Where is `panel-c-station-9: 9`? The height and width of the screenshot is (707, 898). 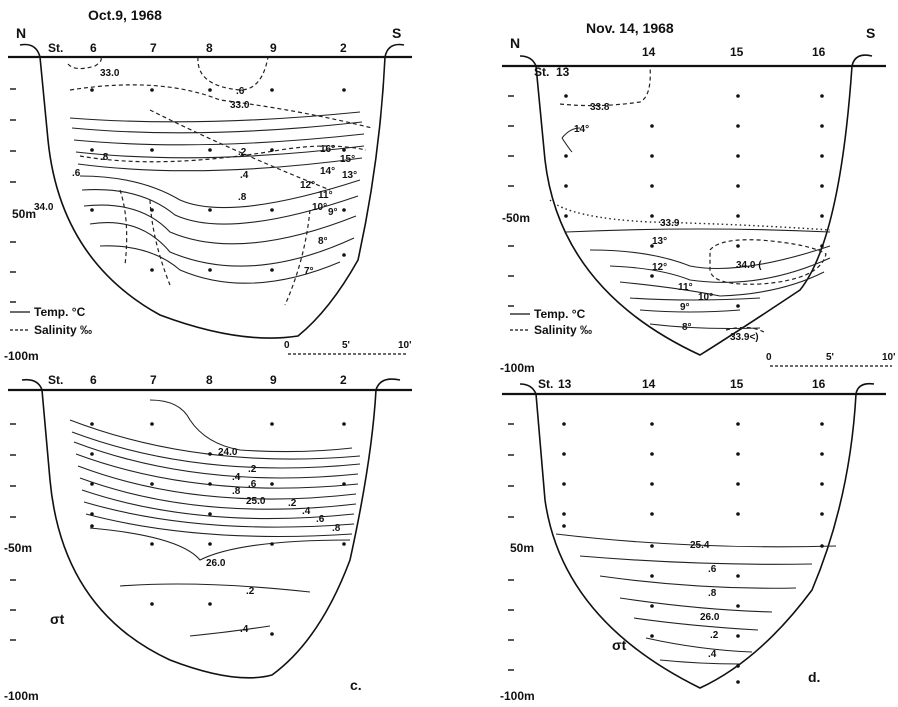
panel-c-station-9: 9 is located at coordinates (273, 380).